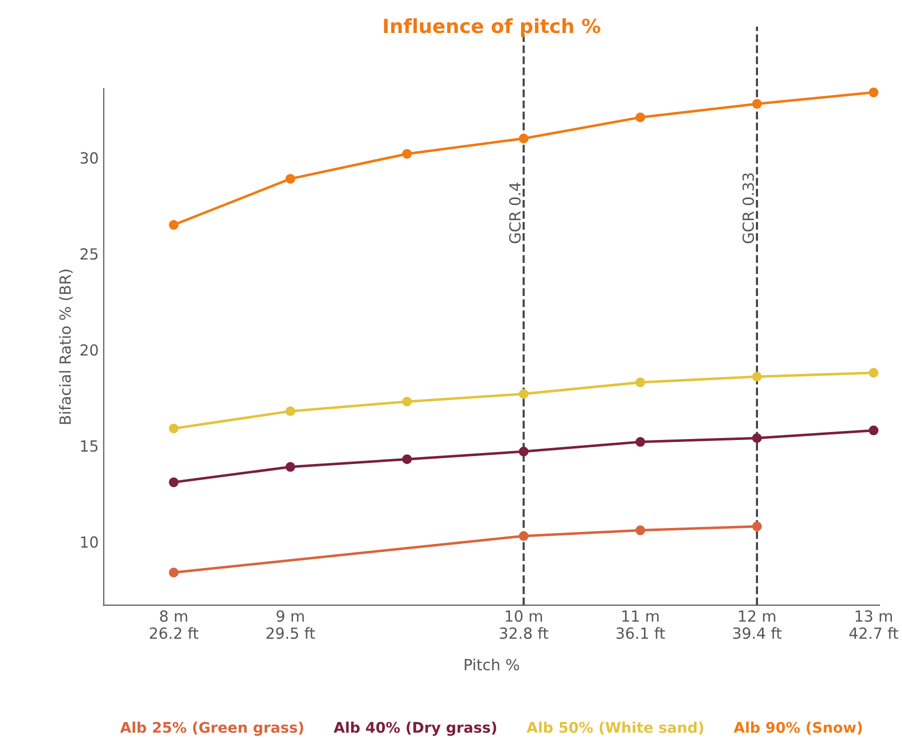  I want to click on x-tick-label: 11 m 36.1 ft, so click(640, 624).